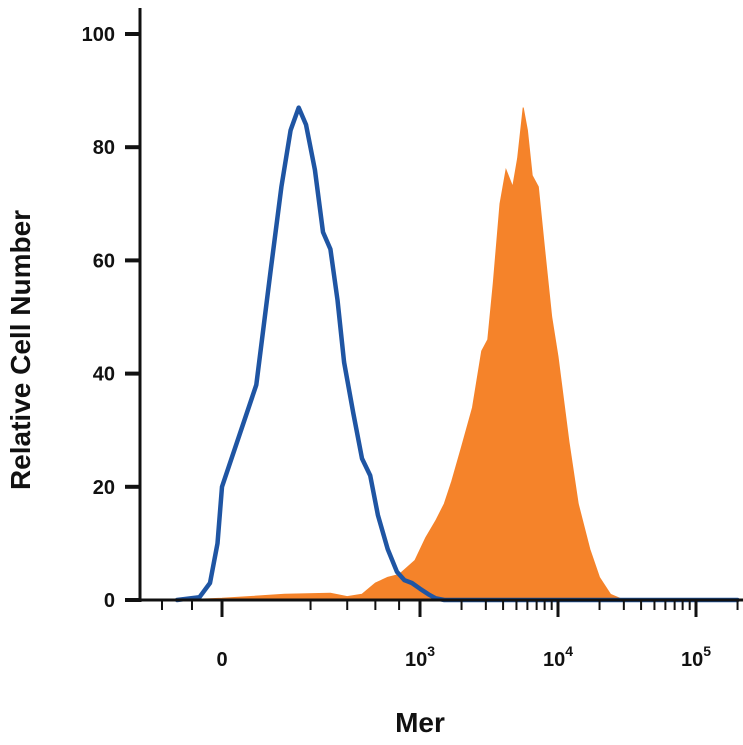 The width and height of the screenshot is (743, 745). Describe the element at coordinates (20, 350) in the screenshot. I see `y-axis-title: Relative Cell Number` at that location.